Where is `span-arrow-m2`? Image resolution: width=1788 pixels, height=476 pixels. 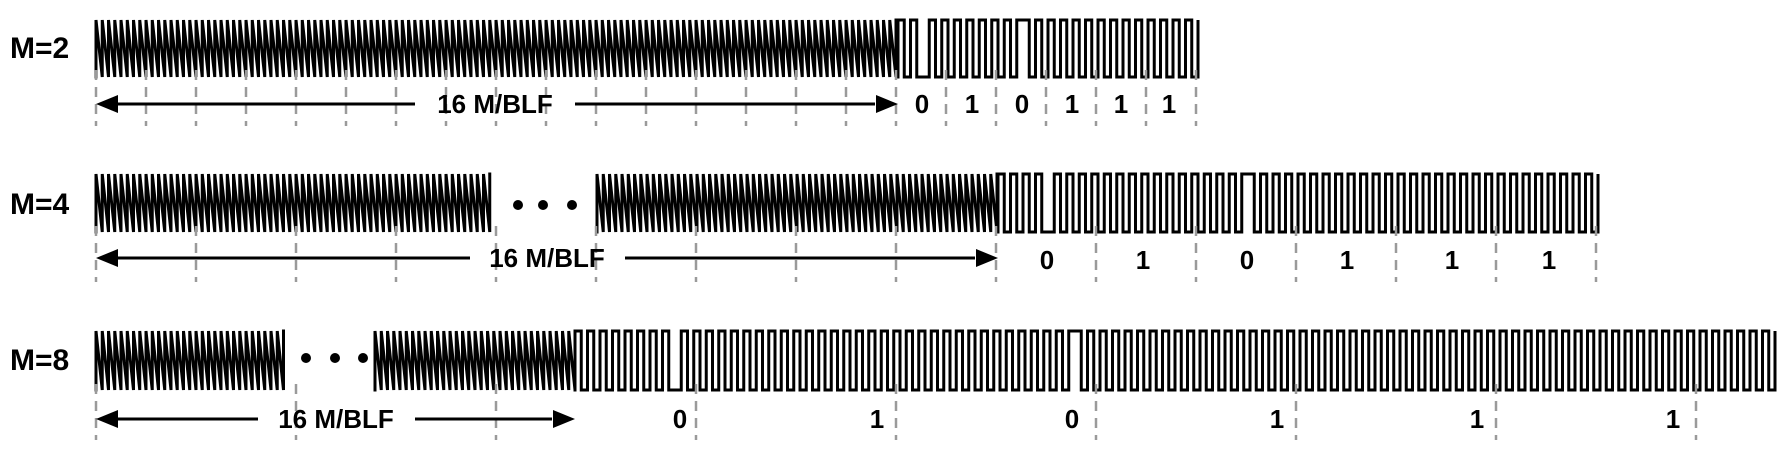 span-arrow-m2 is located at coordinates (497, 104).